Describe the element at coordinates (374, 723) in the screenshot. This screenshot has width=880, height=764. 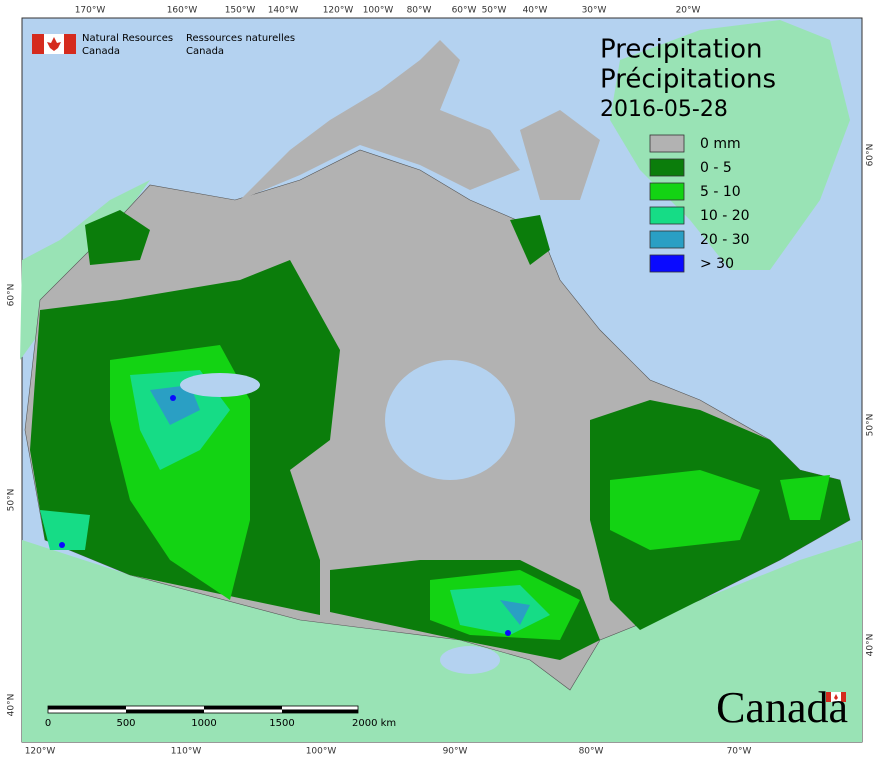
I see `scale-label: 2000 km` at that location.